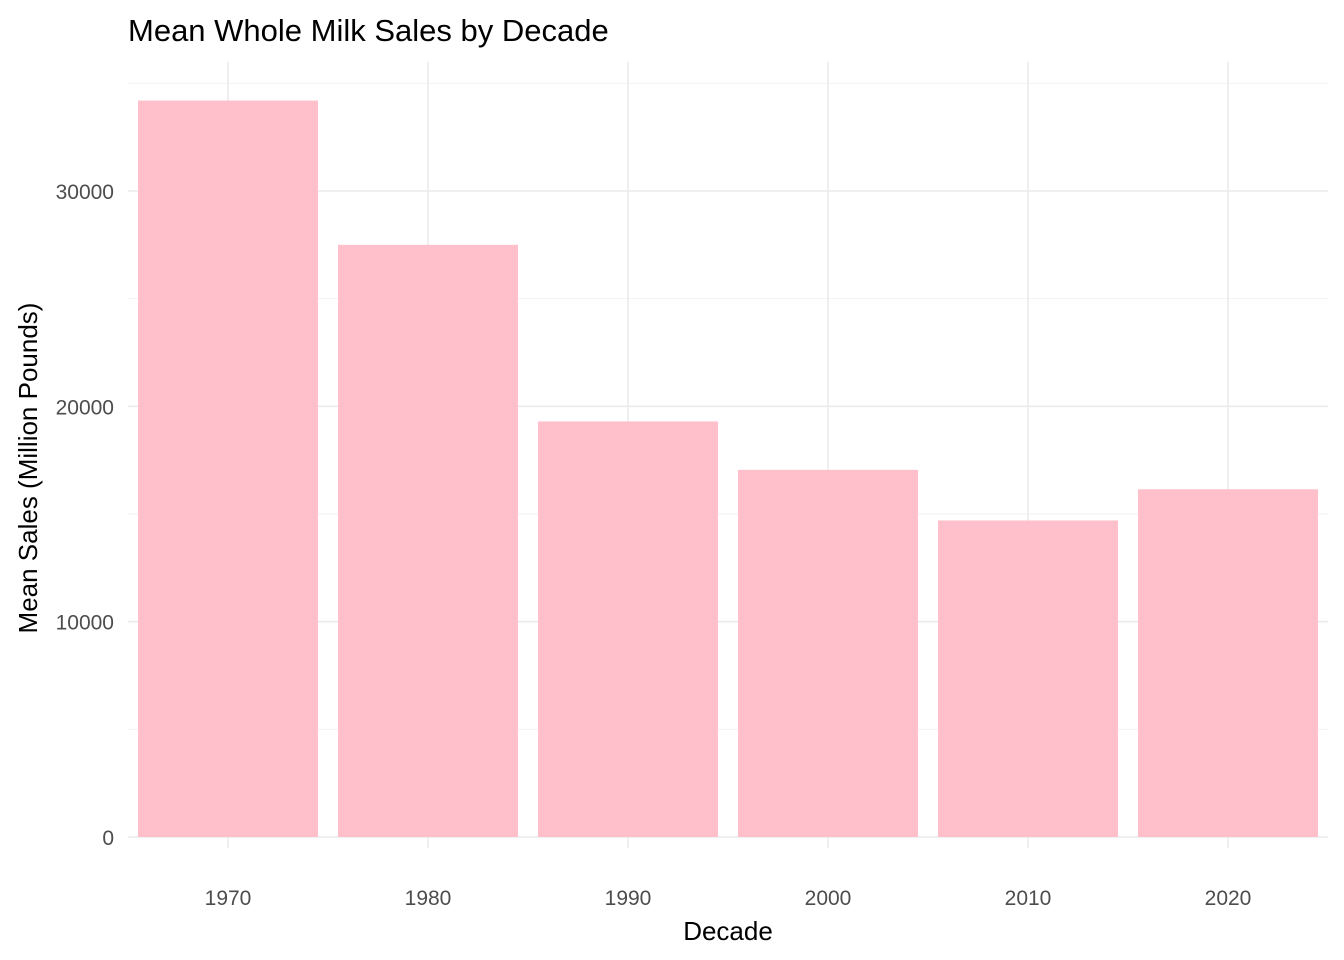  I want to click on bar-1980, so click(428, 541).